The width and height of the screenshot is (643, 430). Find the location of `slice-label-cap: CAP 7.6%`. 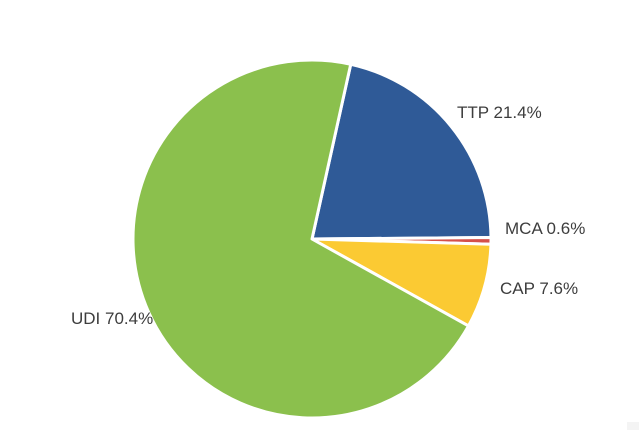

slice-label-cap: CAP 7.6% is located at coordinates (539, 288).